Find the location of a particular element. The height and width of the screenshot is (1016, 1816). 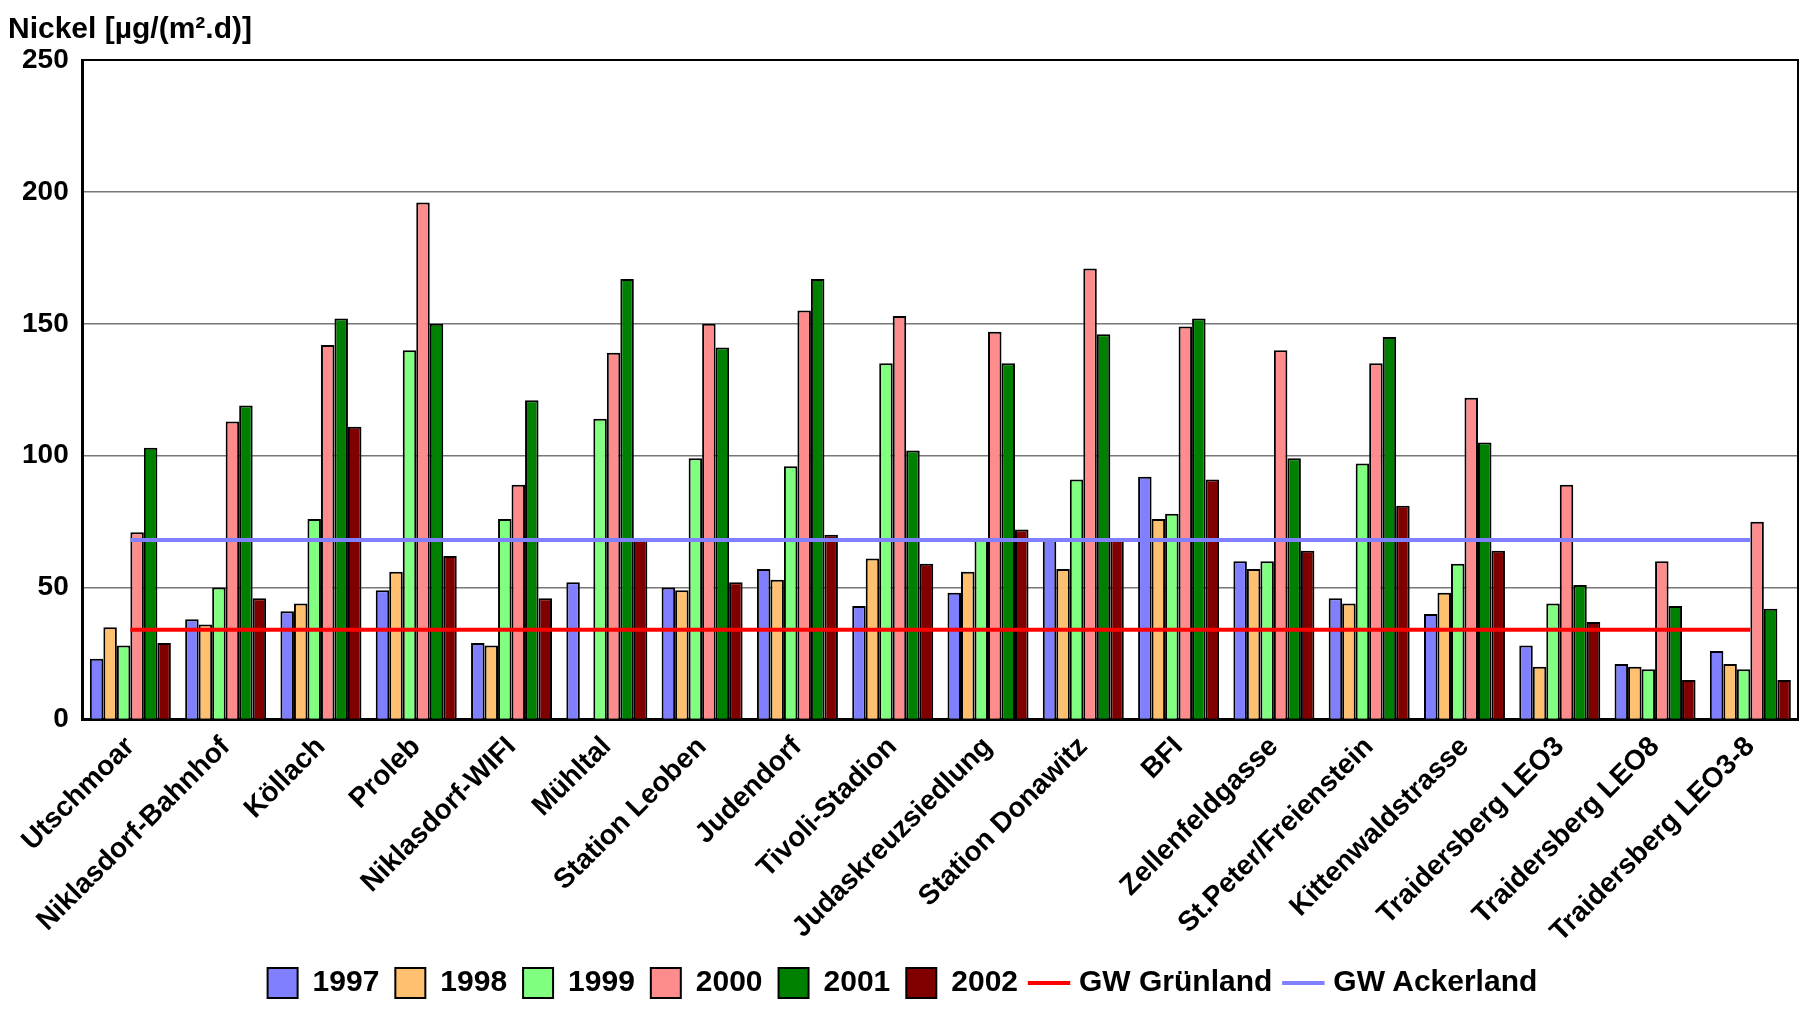

legend-label: GW Grünland is located at coordinates (1176, 981).